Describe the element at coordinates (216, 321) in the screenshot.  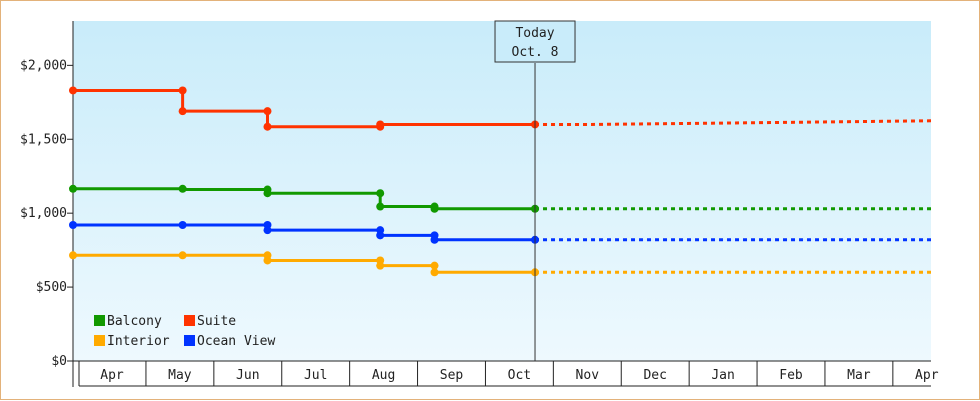
I see `legend-label-suite: Suite` at that location.